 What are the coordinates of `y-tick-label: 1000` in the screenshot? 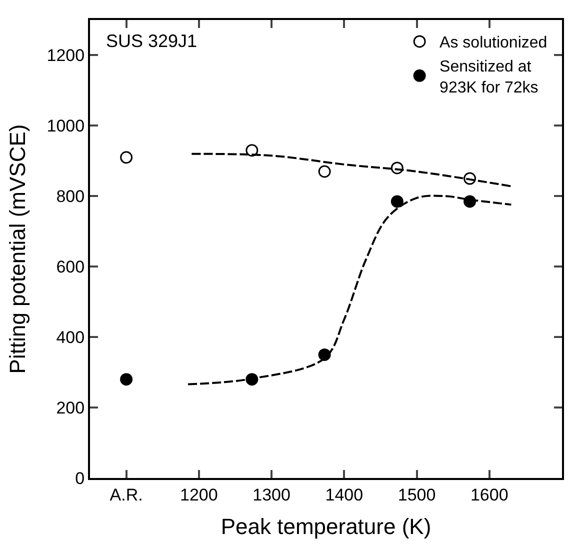 It's located at (65, 126).